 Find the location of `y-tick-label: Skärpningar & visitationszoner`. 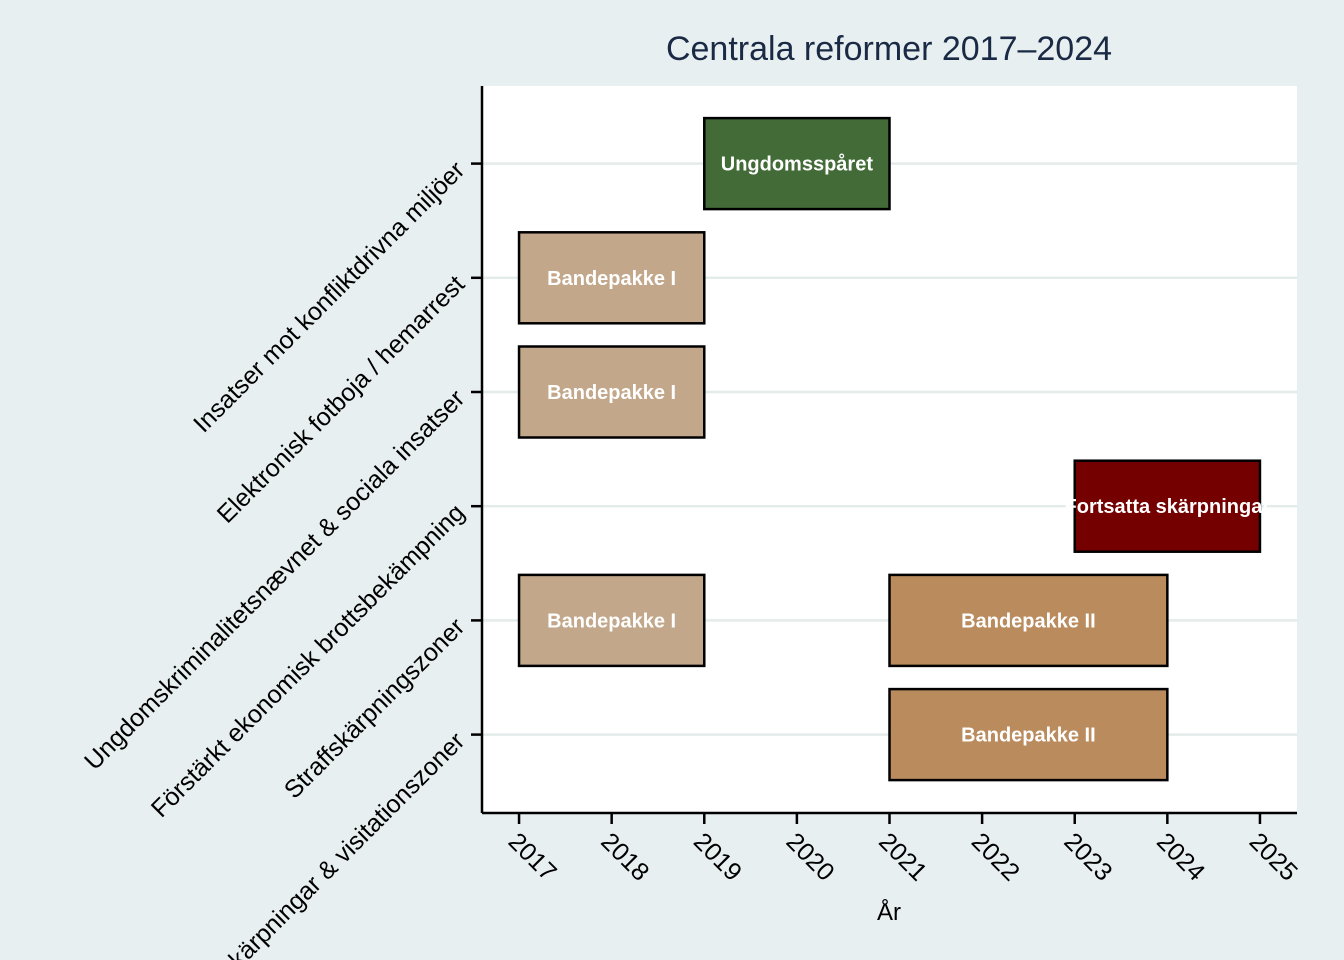

y-tick-label: Skärpningar & visitationszoner is located at coordinates (341, 843).